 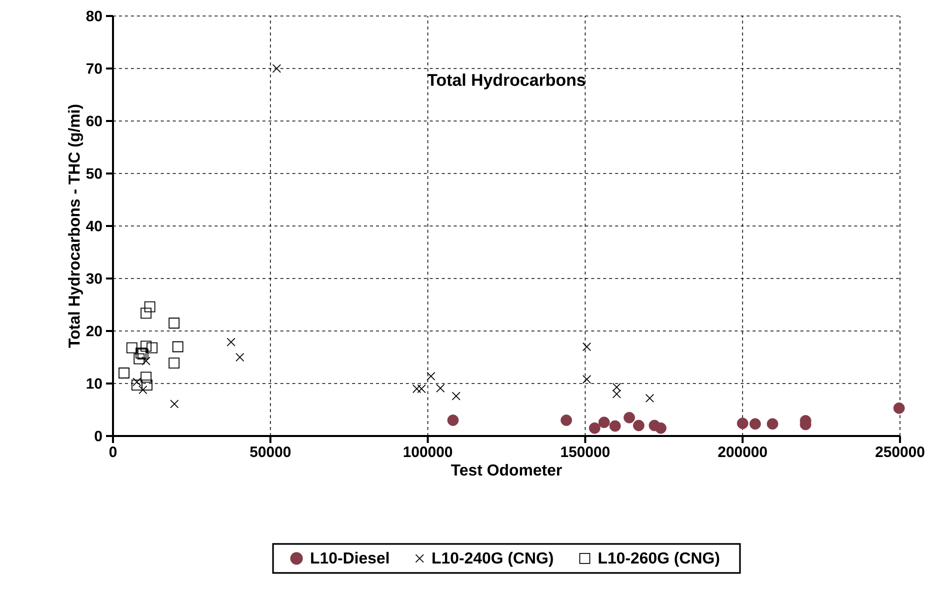 What do you see at coordinates (94, 331) in the screenshot?
I see `y-tick-label: 20` at bounding box center [94, 331].